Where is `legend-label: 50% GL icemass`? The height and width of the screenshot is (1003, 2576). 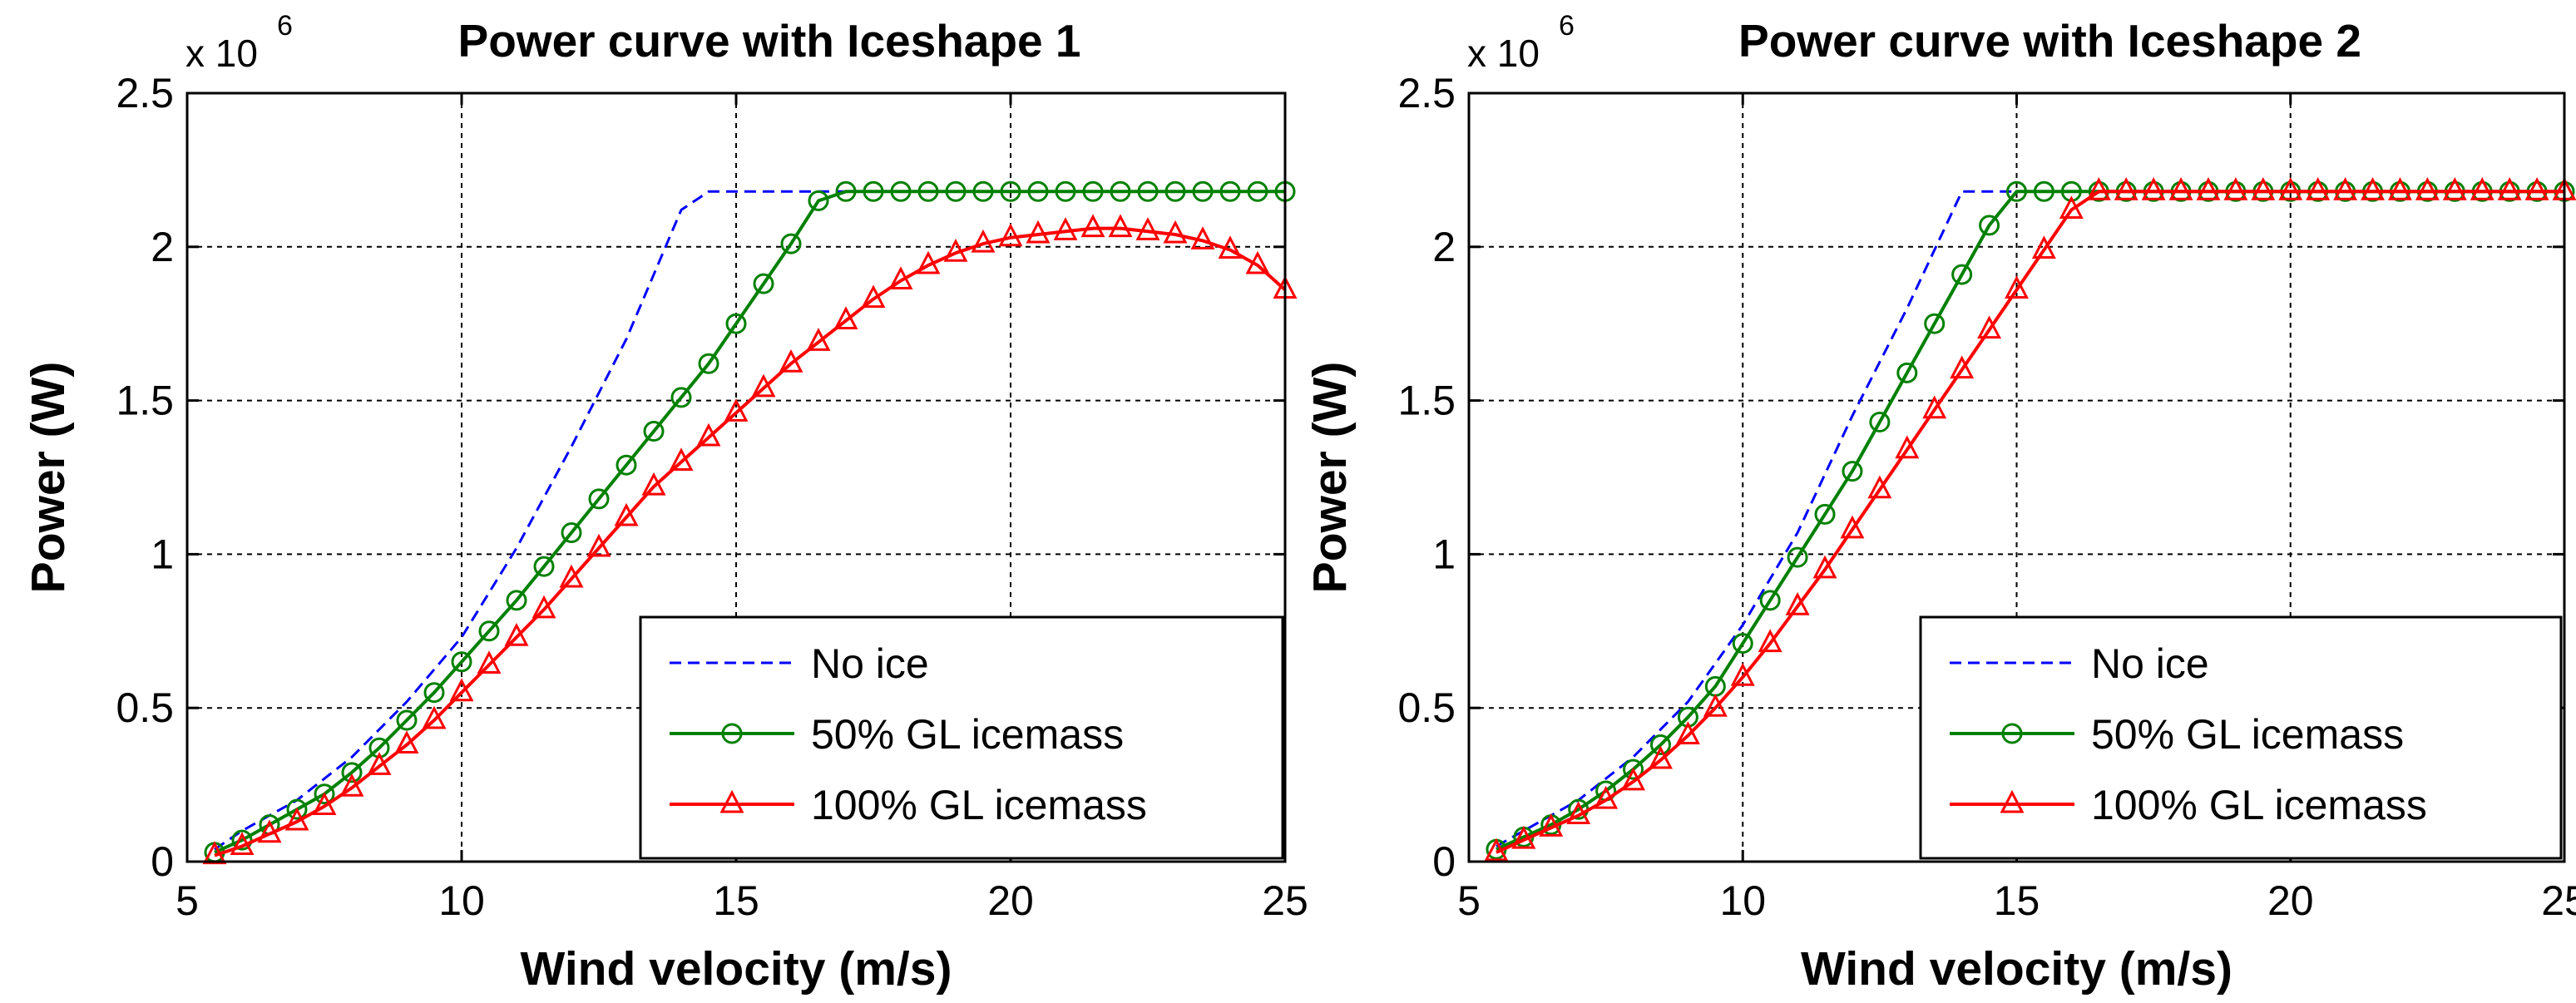 legend-label: 50% GL icemass is located at coordinates (967, 735).